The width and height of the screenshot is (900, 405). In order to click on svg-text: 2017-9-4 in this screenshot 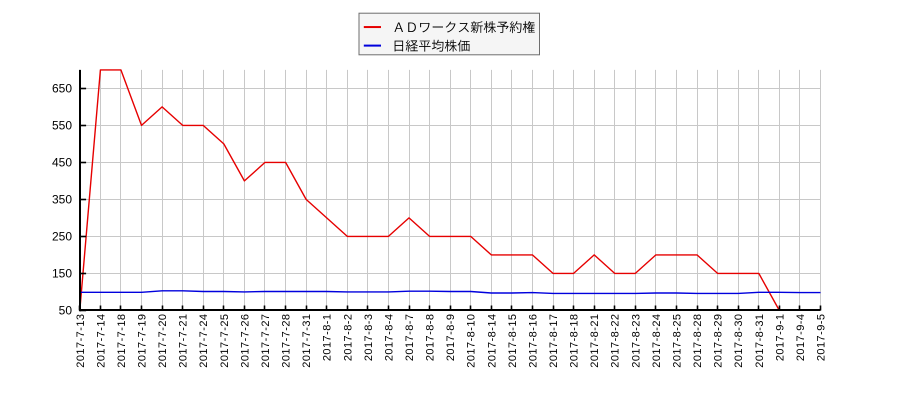, I will do `click(801, 338)`.